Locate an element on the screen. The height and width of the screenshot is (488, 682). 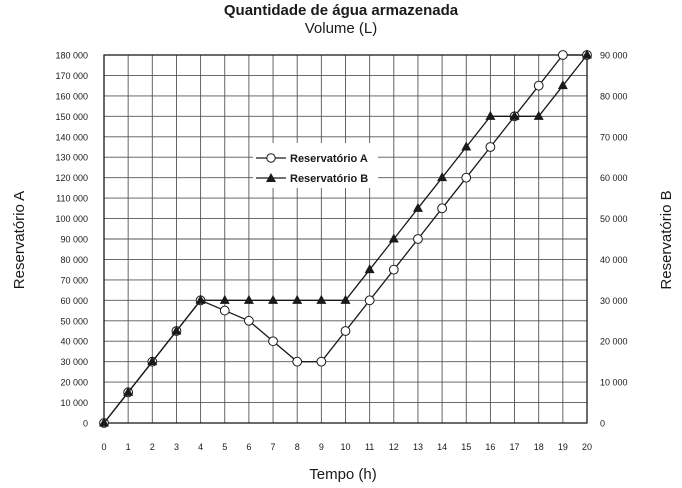
x-tick-label: 0 is located at coordinates (103, 447).